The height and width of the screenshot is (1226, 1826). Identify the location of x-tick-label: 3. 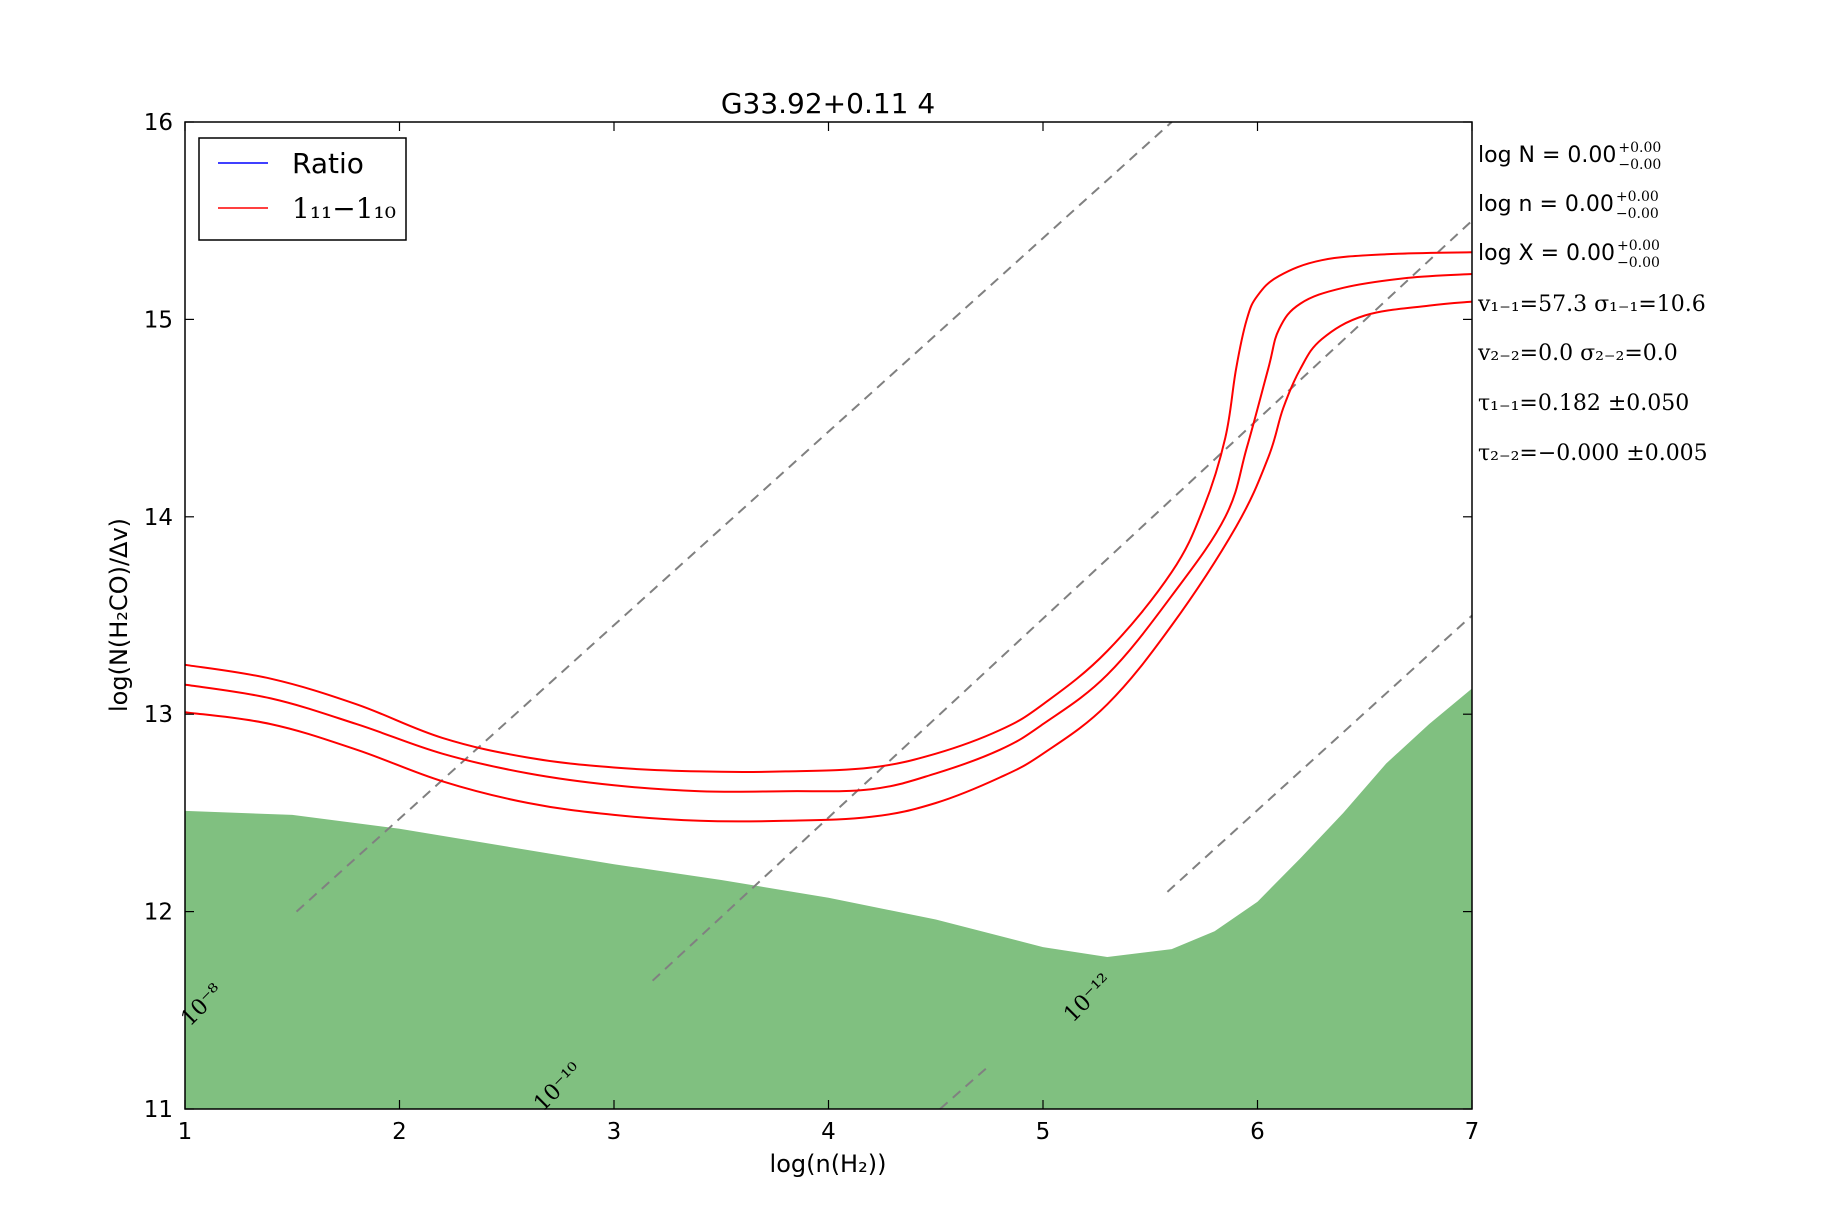
(614, 1132).